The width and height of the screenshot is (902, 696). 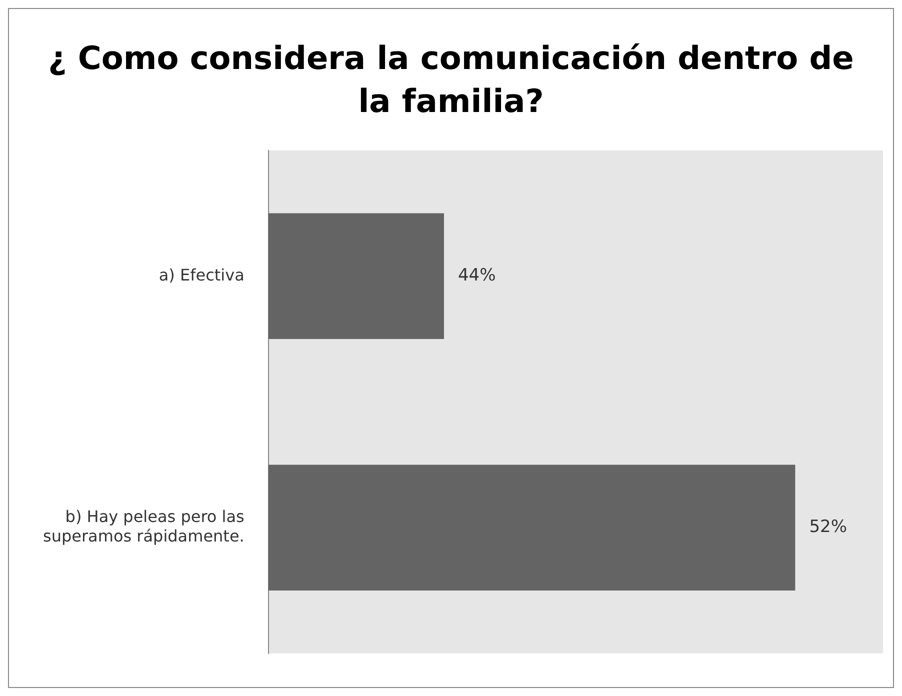 What do you see at coordinates (143, 526) in the screenshot?
I see `y-tick-label: b) Hay peleas pero las superamos rápidamente.` at bounding box center [143, 526].